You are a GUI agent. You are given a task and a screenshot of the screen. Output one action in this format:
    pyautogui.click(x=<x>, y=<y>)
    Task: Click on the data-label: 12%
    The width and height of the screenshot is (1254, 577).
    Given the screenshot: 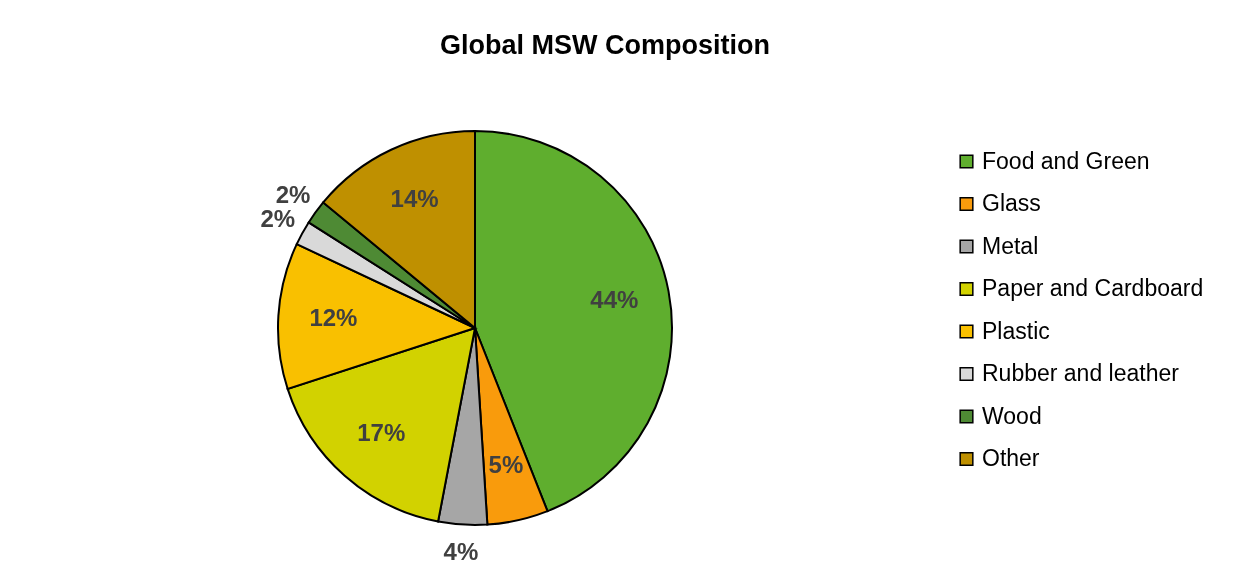 What is the action you would take?
    pyautogui.click(x=333, y=318)
    